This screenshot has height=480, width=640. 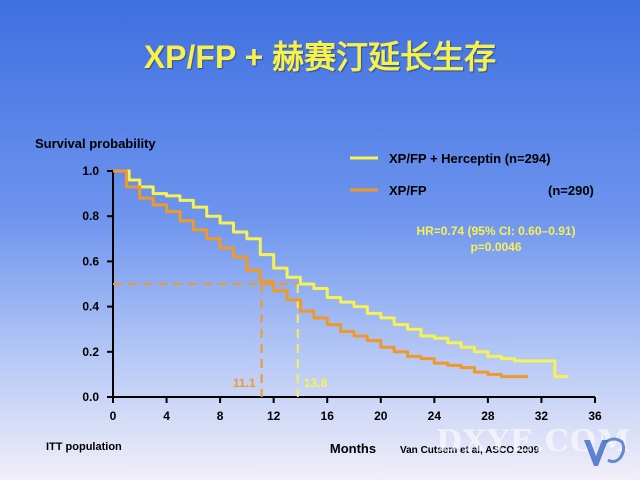 What do you see at coordinates (605, 451) in the screenshot?
I see `conference-logo-icon` at bounding box center [605, 451].